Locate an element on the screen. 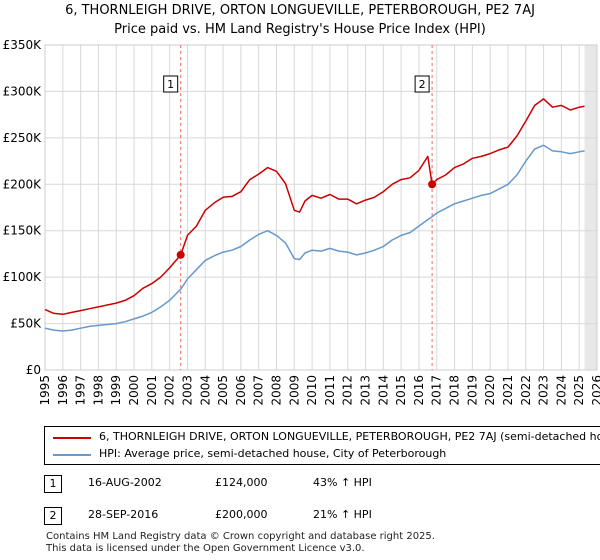 Image resolution: width=600 pixels, height=560 pixels. transaction-badge: 2 is located at coordinates (53, 516).